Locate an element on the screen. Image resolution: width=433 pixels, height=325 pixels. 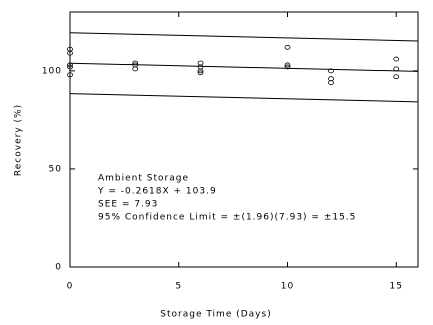
annotation: Ambient Storage is located at coordinates (143, 179).